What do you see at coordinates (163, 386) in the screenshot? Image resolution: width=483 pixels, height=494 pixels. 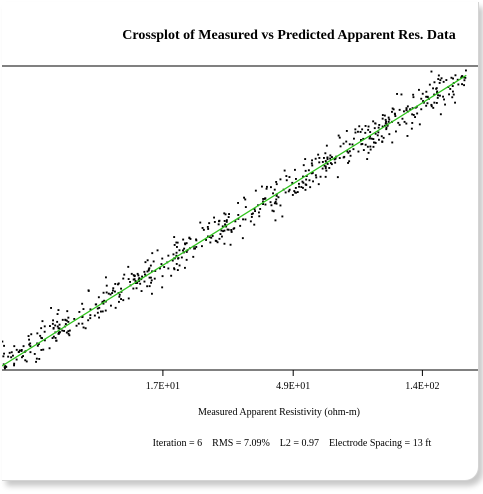 I see `x-tick-label: 1.7E+01` at bounding box center [163, 386].